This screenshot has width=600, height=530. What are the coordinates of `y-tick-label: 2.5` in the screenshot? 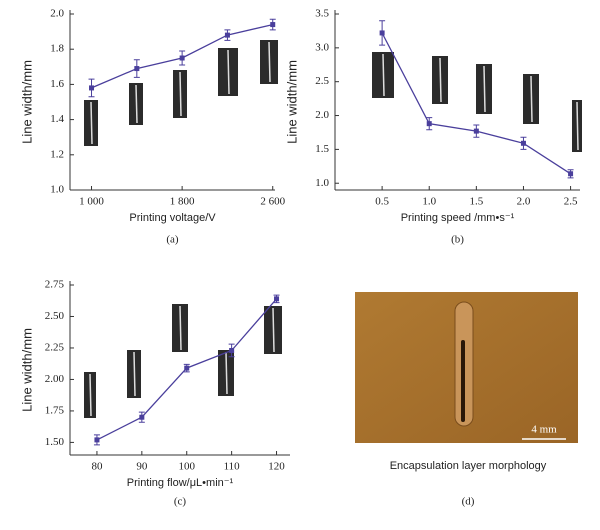 It's located at (322, 81).